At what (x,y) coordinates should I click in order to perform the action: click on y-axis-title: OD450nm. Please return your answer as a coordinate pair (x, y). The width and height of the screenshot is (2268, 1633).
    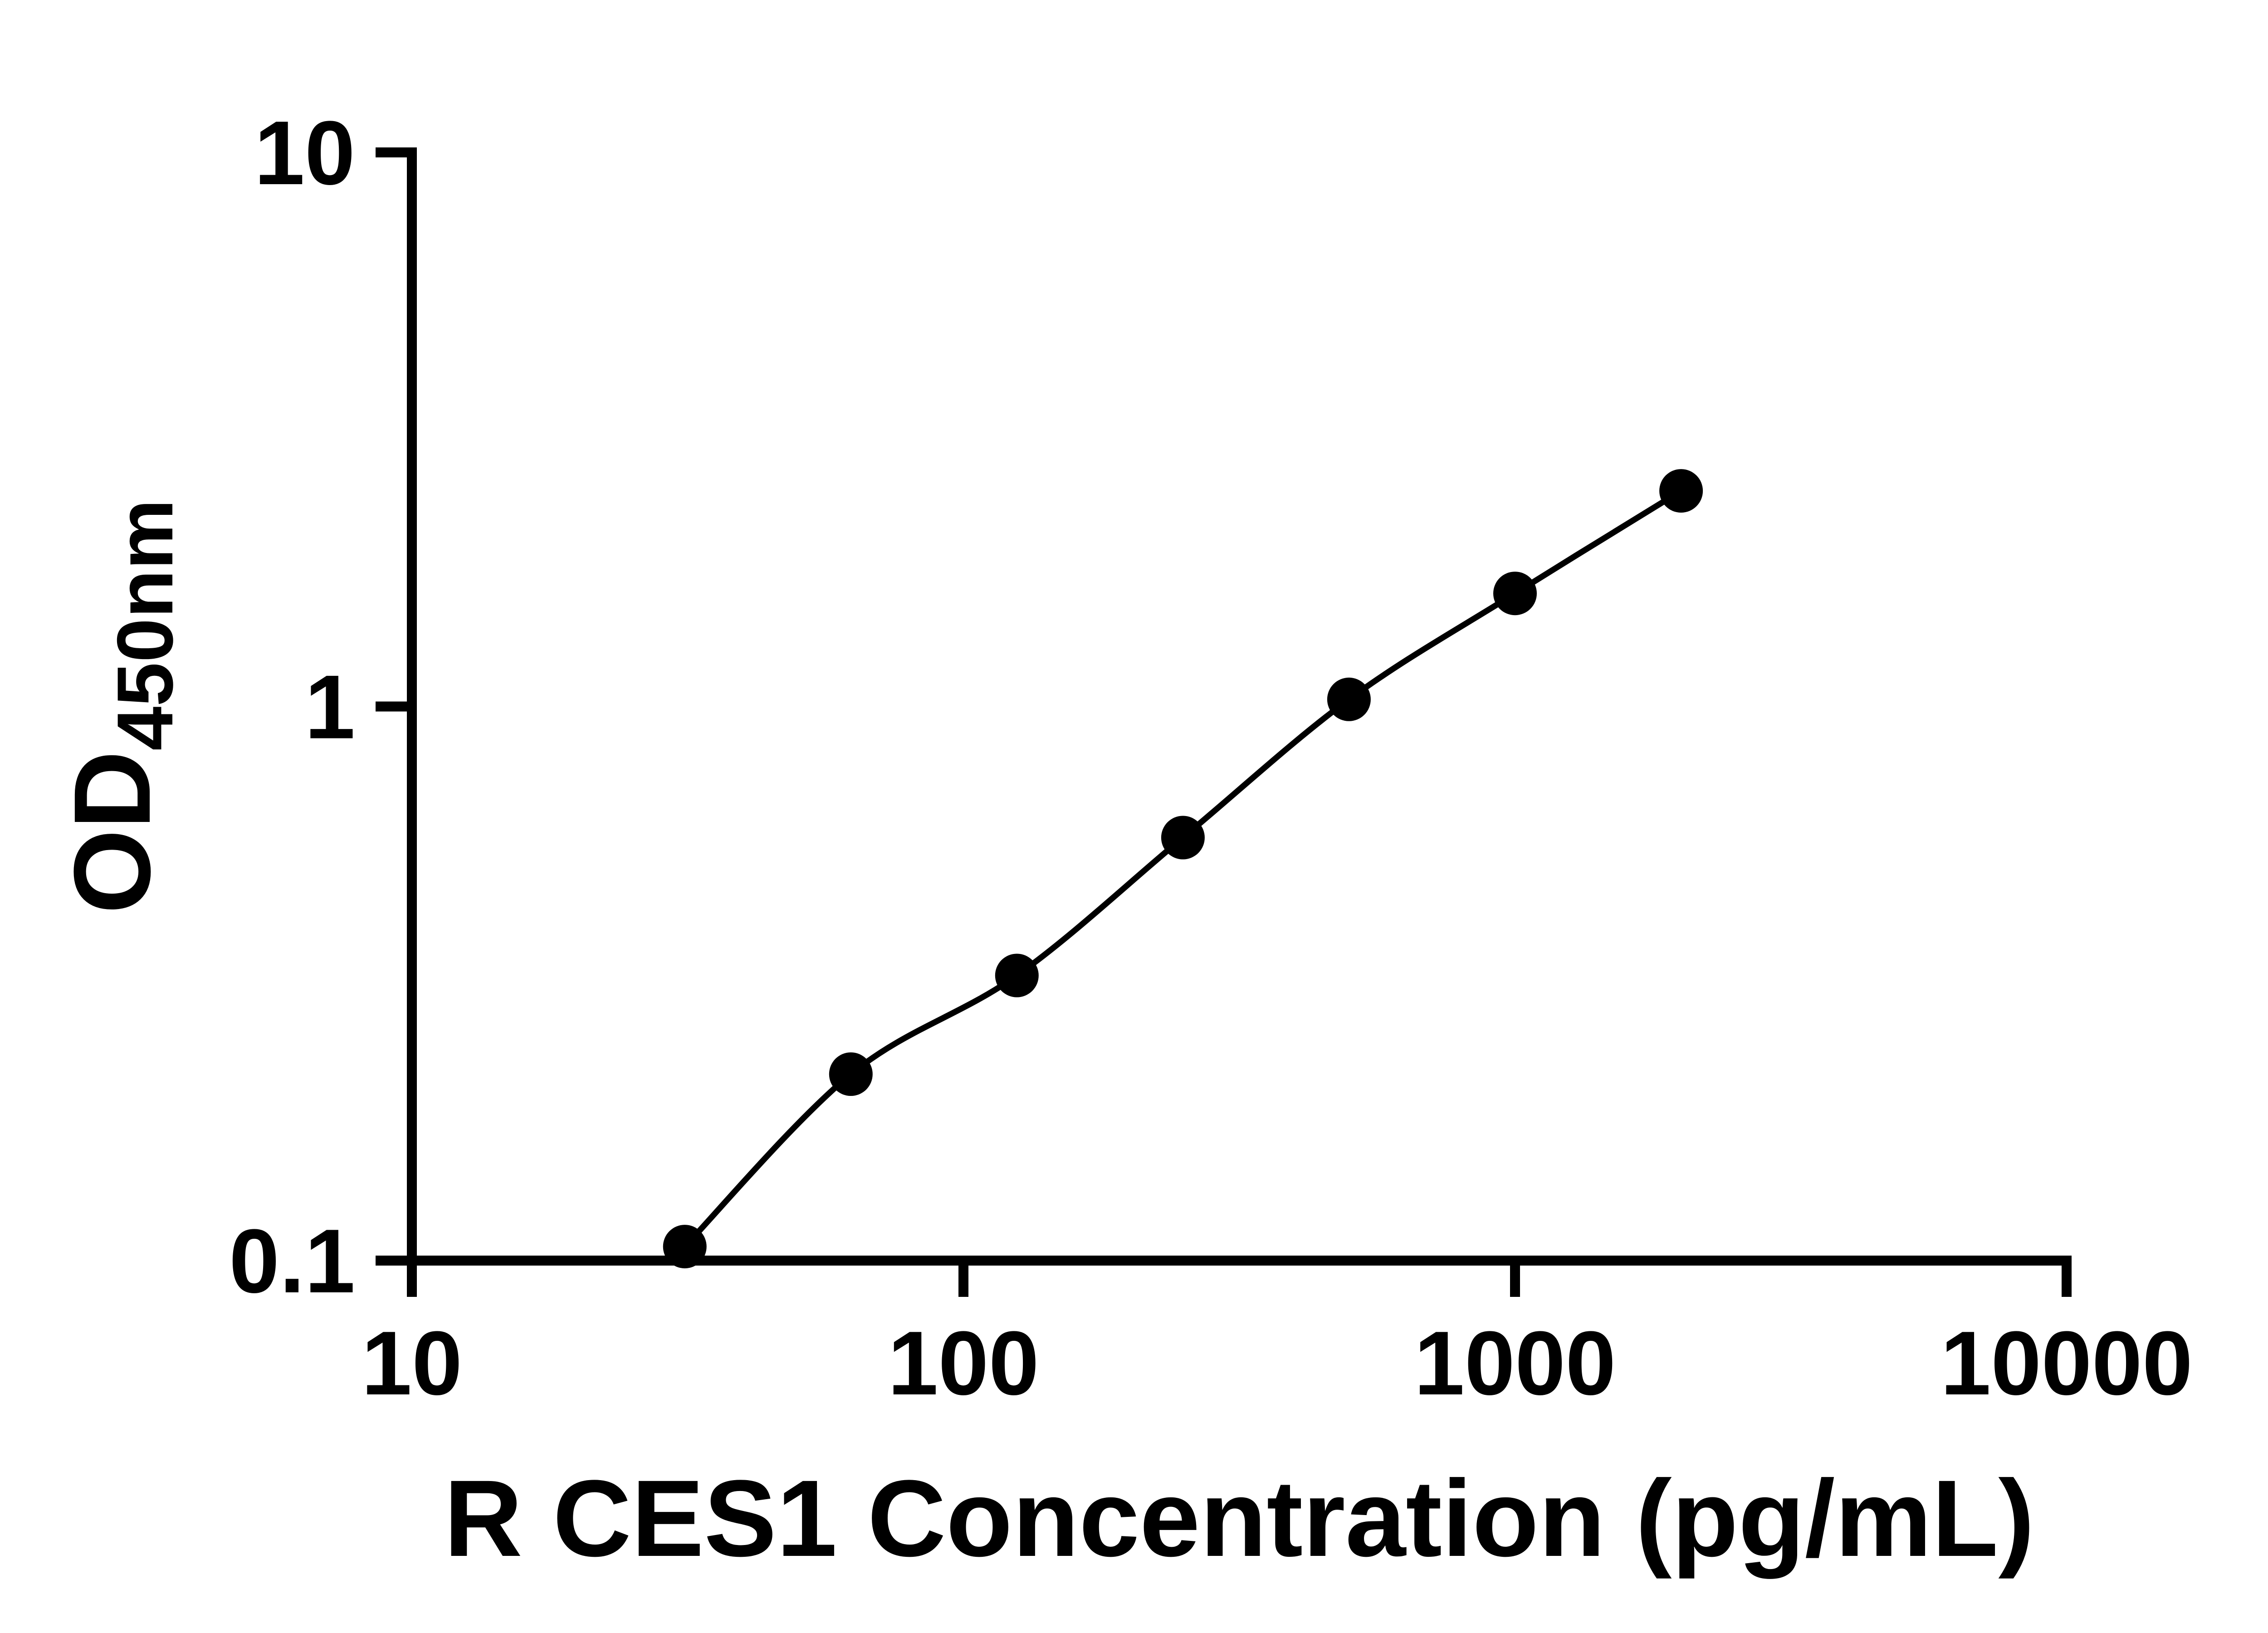
    Looking at the image, I should click on (121, 706).